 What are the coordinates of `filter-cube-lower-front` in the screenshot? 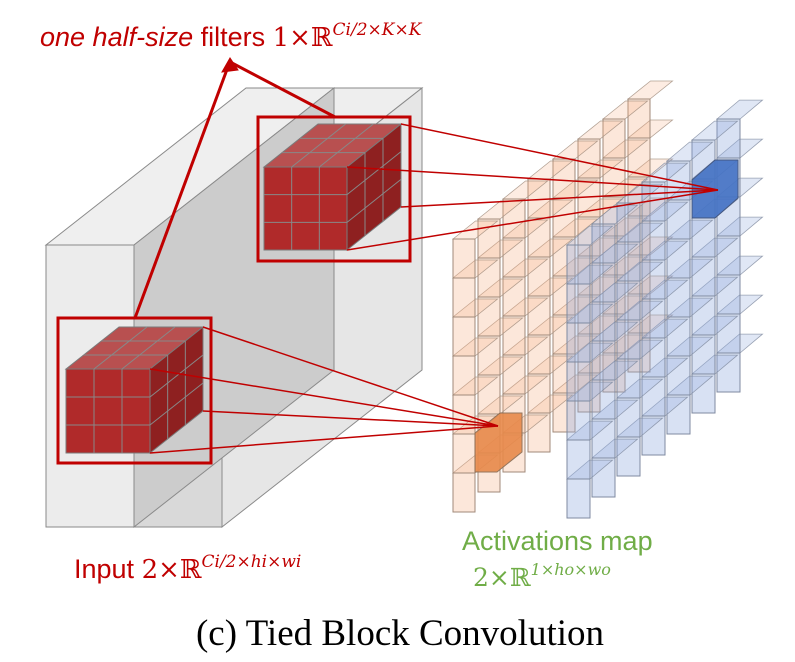 It's located at (108, 411).